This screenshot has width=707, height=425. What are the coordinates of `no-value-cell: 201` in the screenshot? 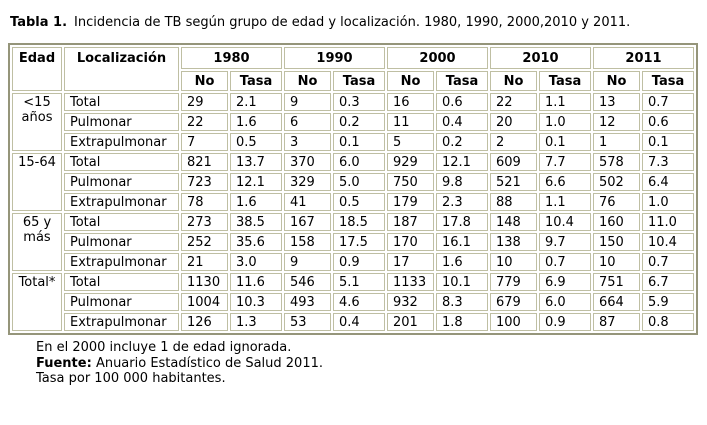 It's located at (410, 322).